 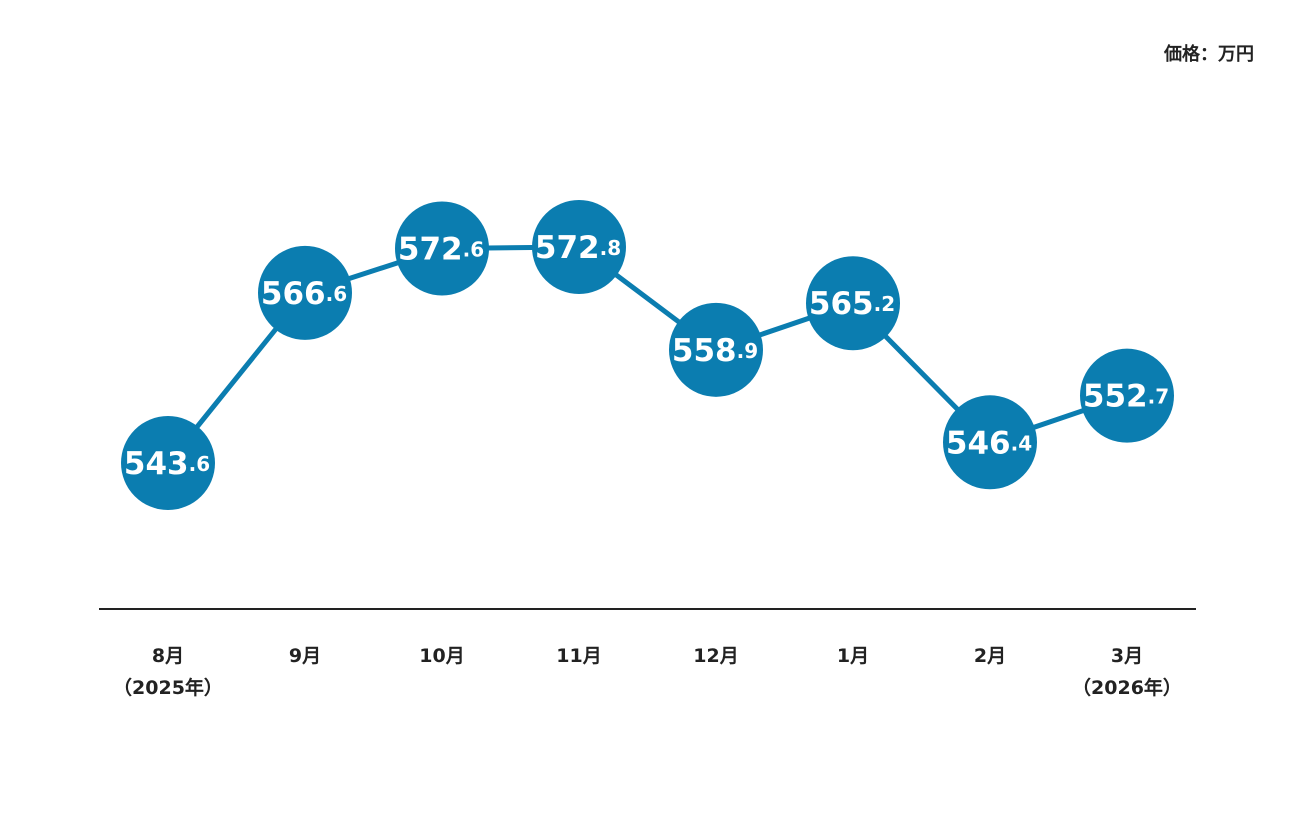 I want to click on x-tick-label: 11月, so click(x=579, y=656).